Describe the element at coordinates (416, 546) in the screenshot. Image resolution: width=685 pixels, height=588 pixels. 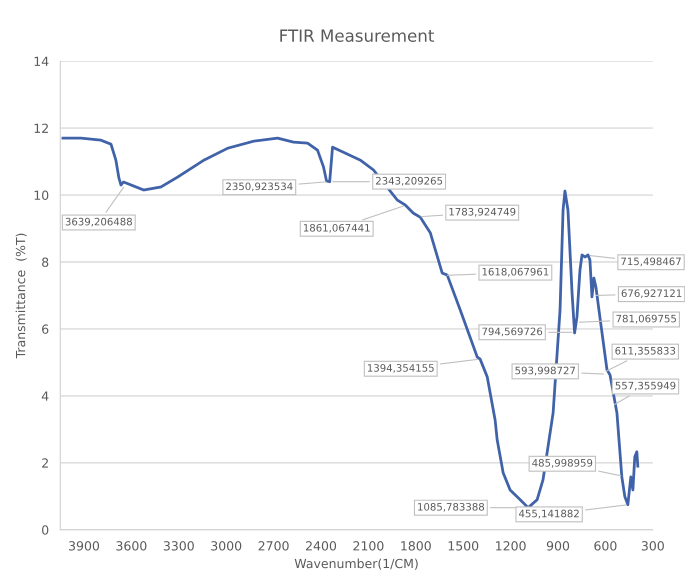
I see `x-tick-label: 1800` at that location.